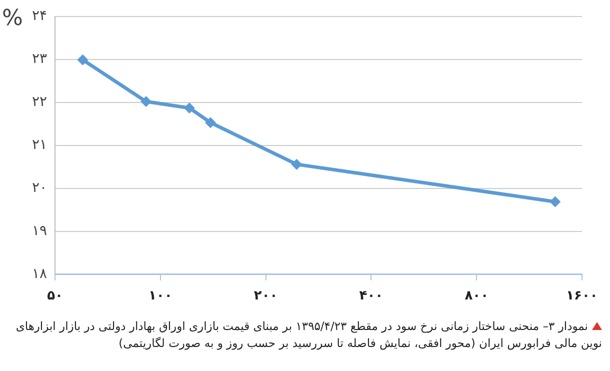 Image resolution: width=610 pixels, height=371 pixels. Describe the element at coordinates (160, 296) in the screenshot. I see `x-tick-label: ۱۰۰` at that location.